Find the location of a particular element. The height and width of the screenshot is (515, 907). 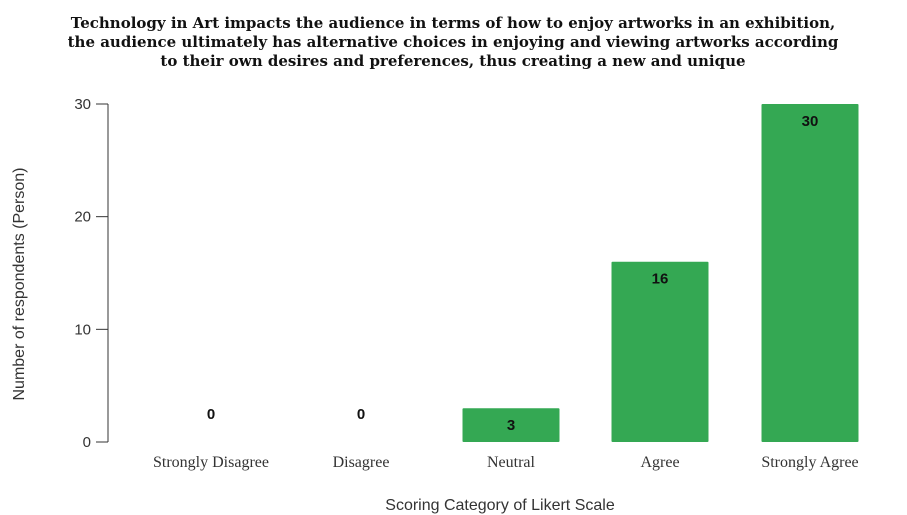

y-tick-label: 30 is located at coordinates (82, 104).